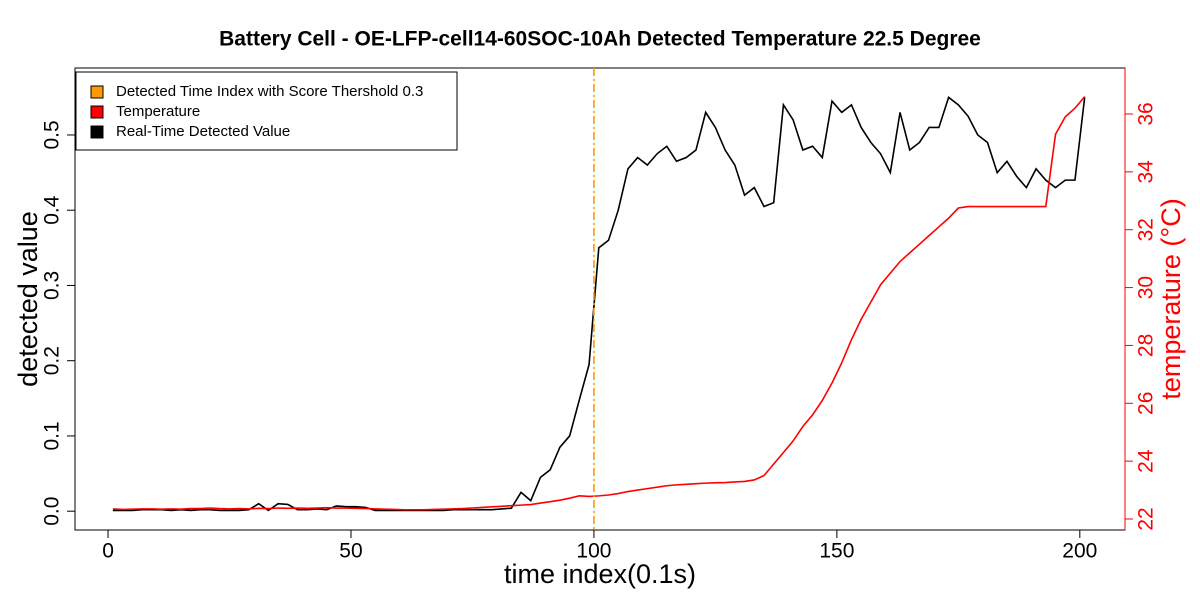  I want to click on x-tick-label: 50, so click(350, 551).